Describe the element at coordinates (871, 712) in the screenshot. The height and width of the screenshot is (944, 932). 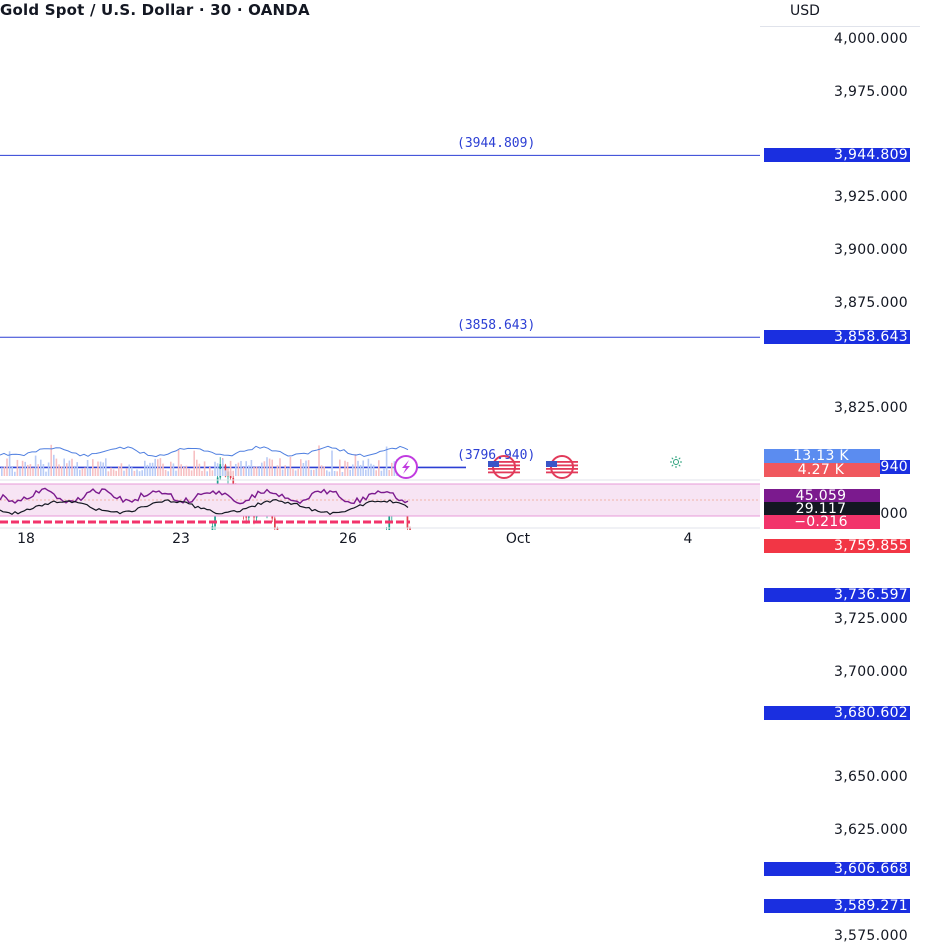
I see `level-price-tag-text: 3,680.602` at that location.